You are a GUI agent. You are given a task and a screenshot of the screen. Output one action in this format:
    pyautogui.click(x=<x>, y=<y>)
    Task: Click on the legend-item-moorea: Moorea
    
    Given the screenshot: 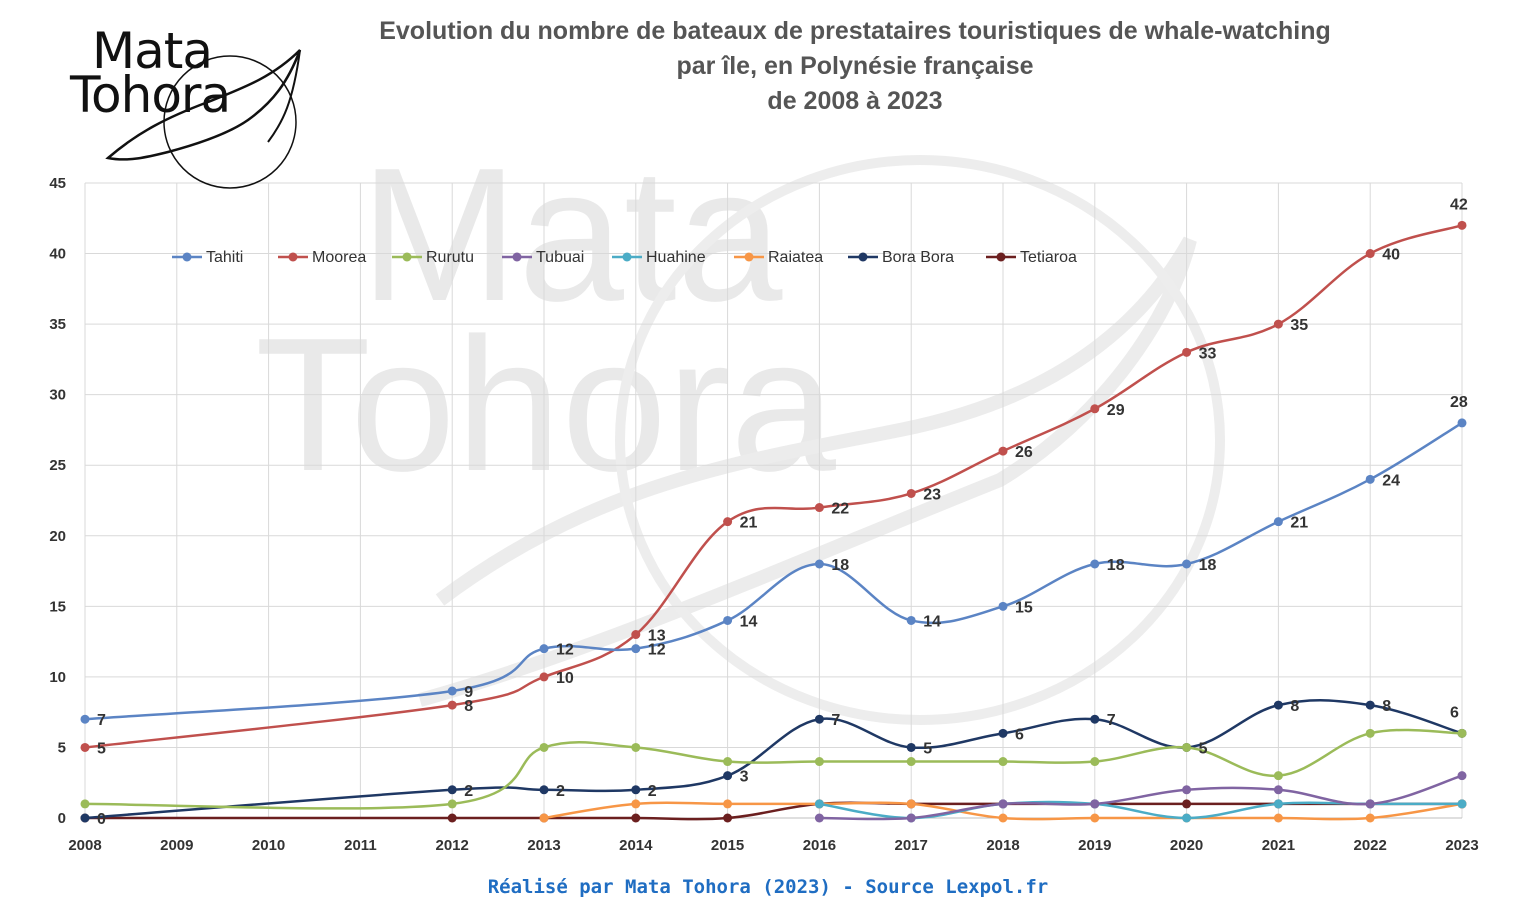 What is the action you would take?
    pyautogui.click(x=322, y=257)
    